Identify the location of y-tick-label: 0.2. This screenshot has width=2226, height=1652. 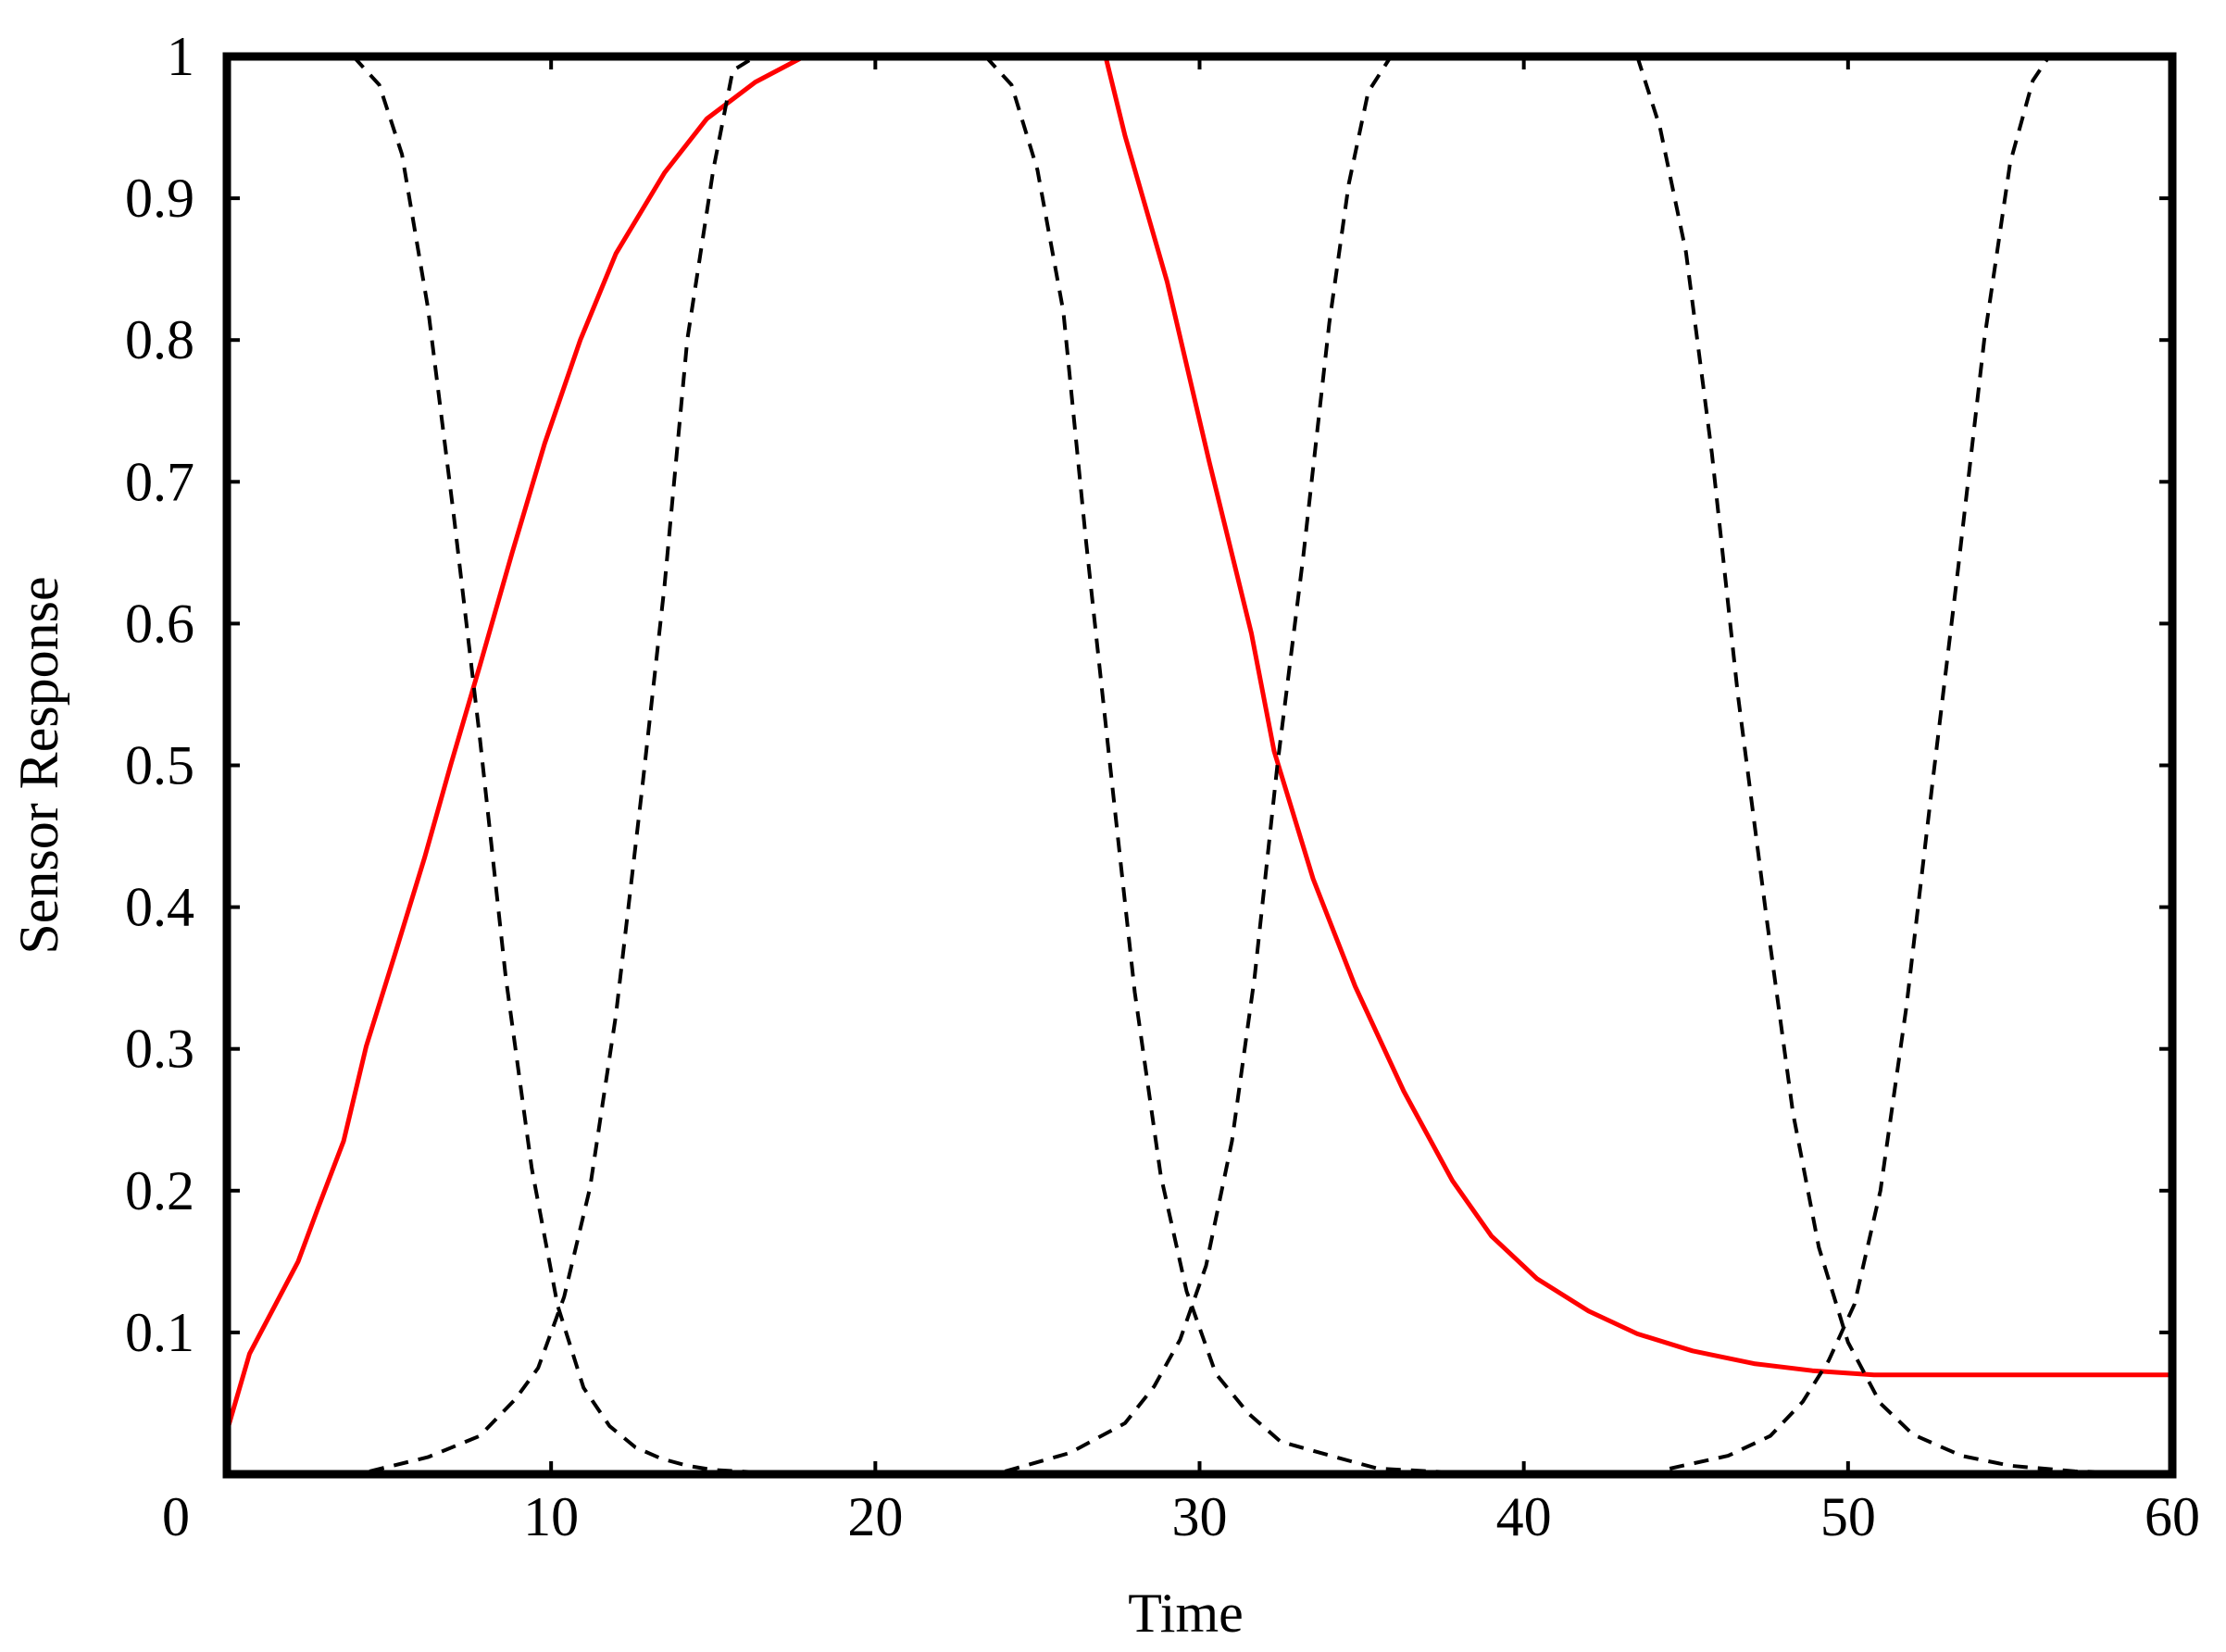
(159, 1190).